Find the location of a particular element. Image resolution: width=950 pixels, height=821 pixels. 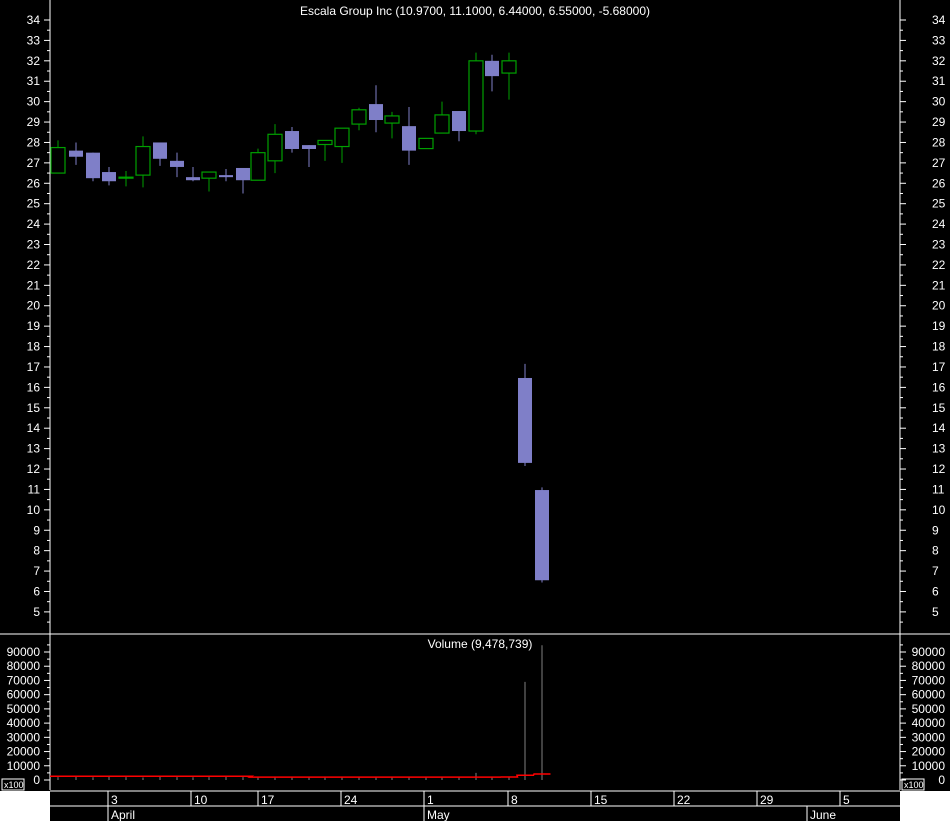

month-label: May is located at coordinates (438, 814).